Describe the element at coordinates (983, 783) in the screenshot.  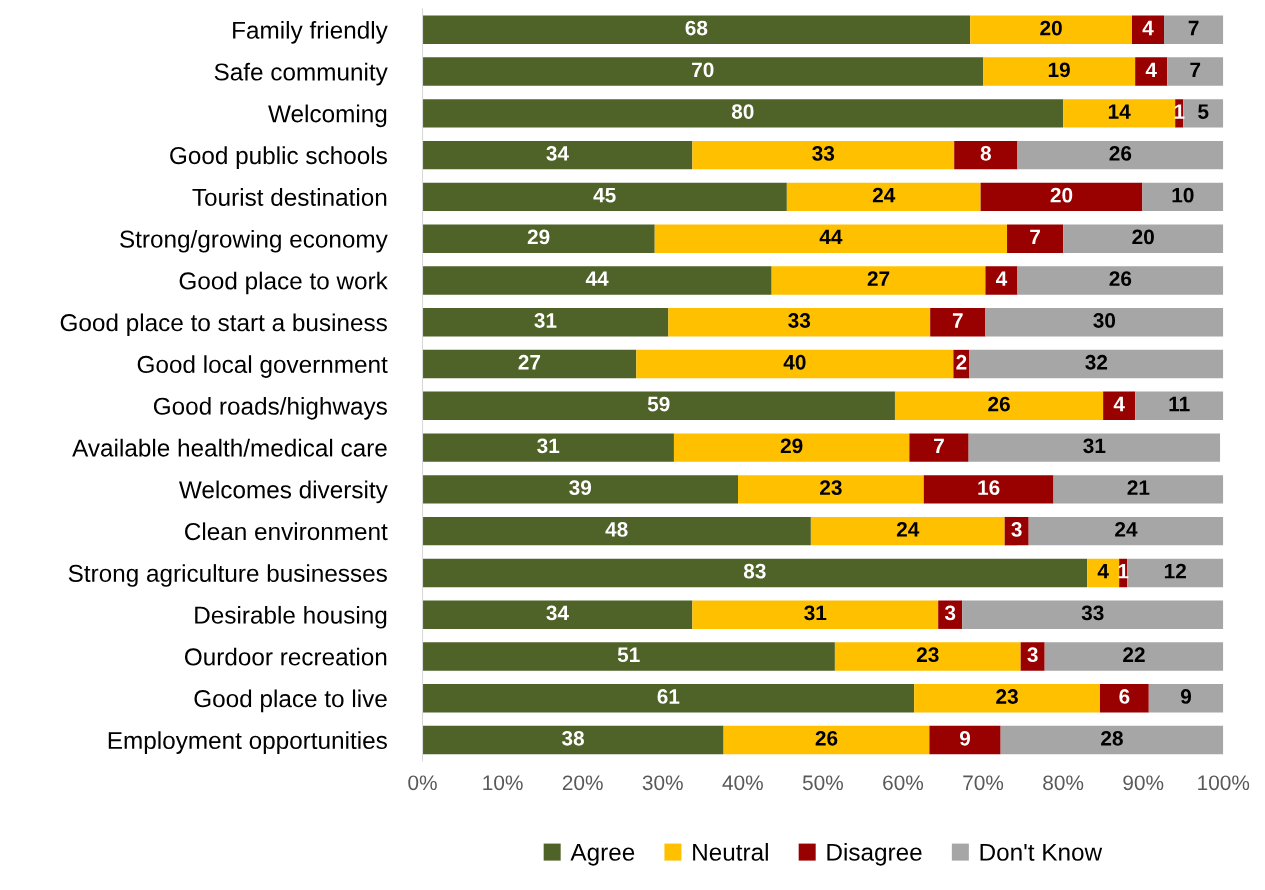
I see `x-tick-label: 70%` at that location.